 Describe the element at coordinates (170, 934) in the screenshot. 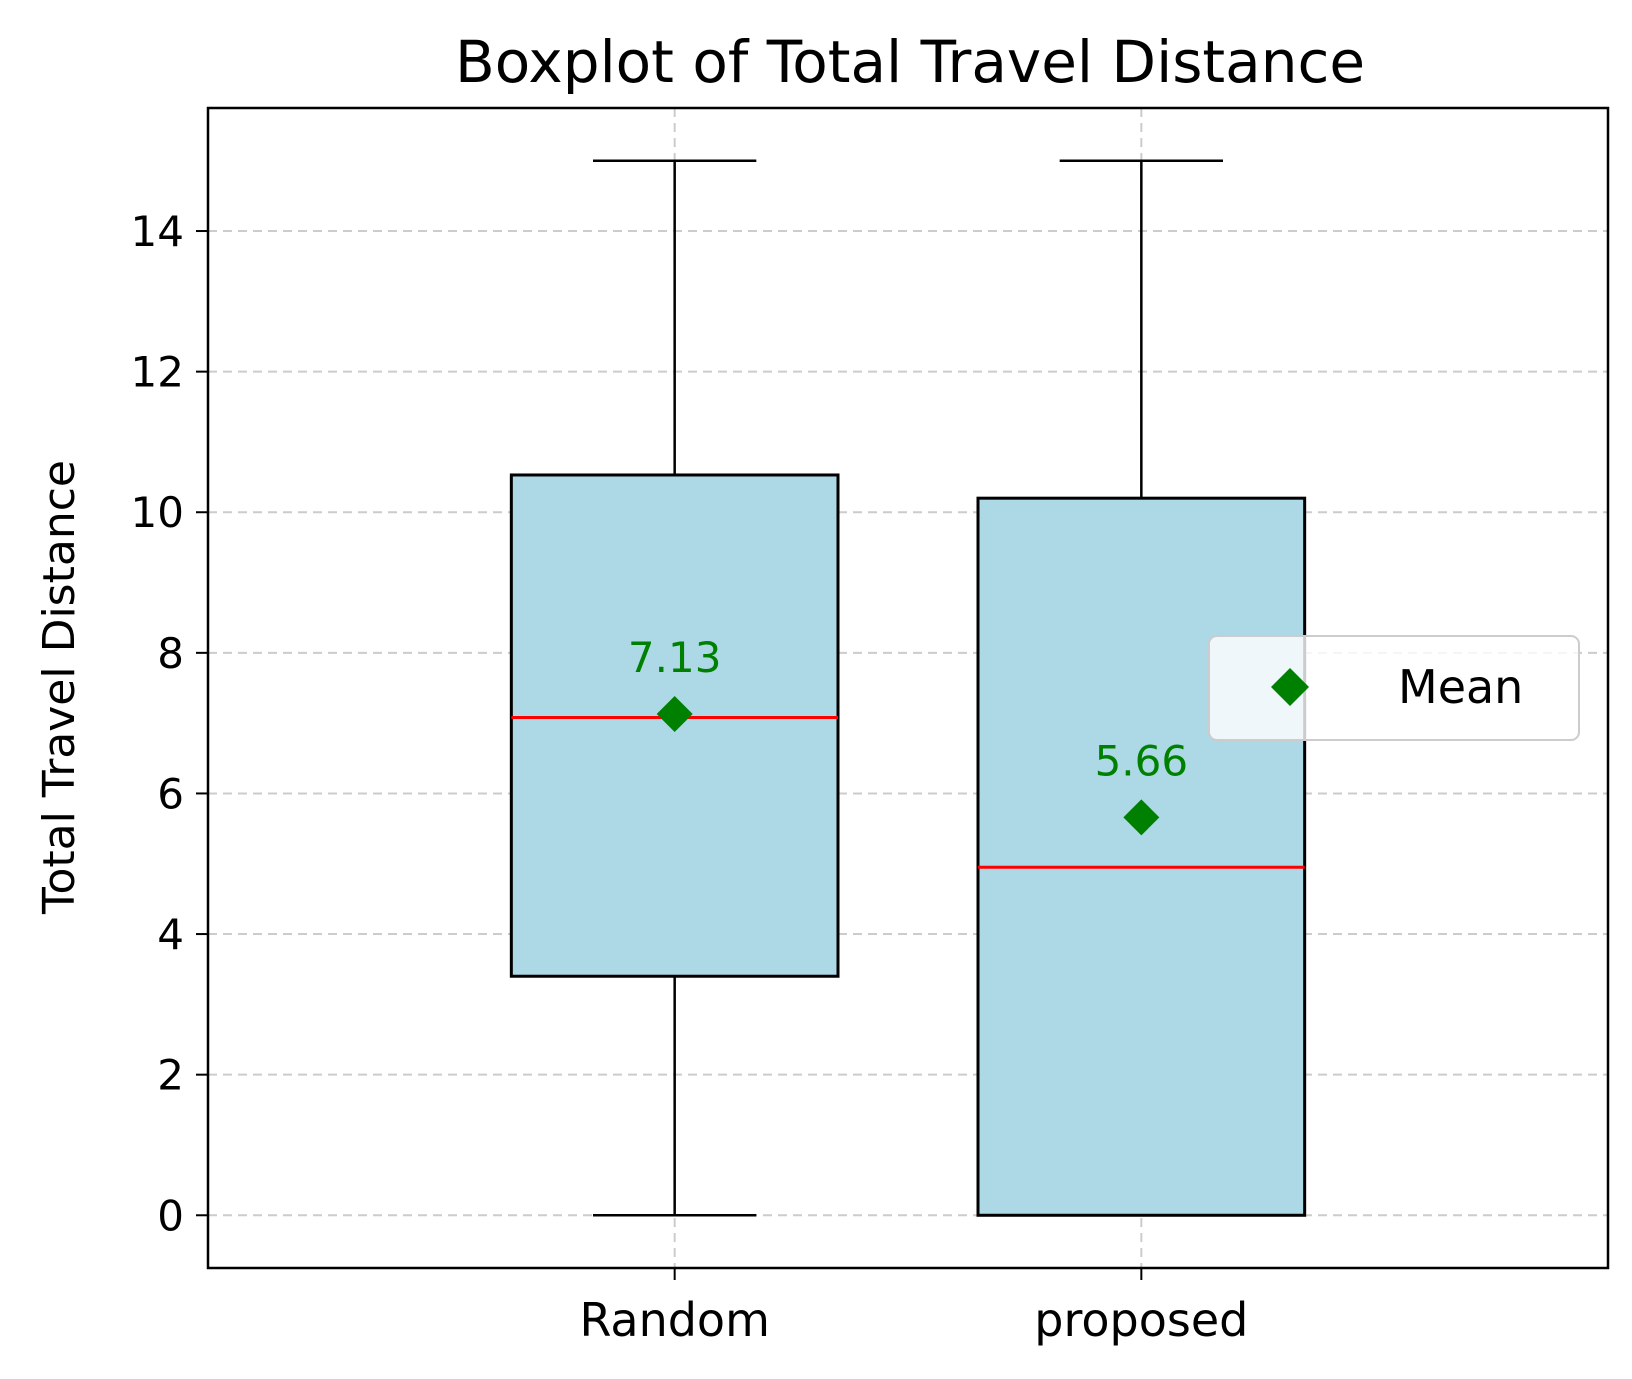

I see `y-tick-label: 4` at that location.